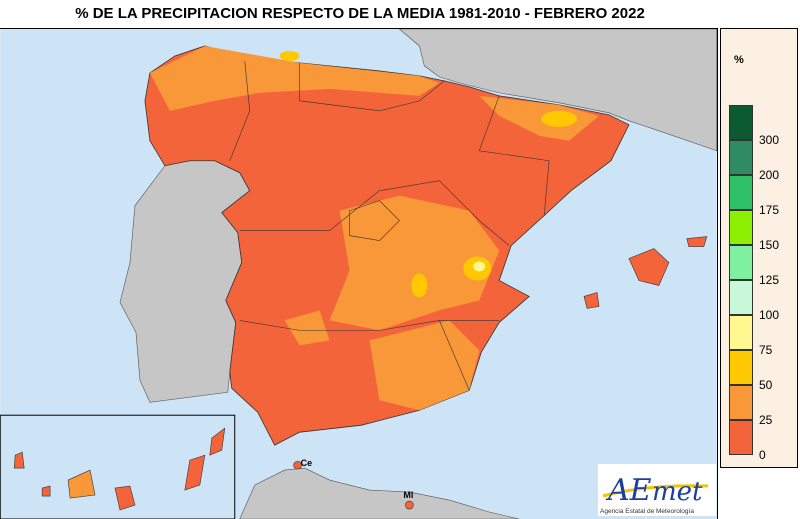 The width and height of the screenshot is (800, 519). I want to click on balearic-islands, so click(645, 272).